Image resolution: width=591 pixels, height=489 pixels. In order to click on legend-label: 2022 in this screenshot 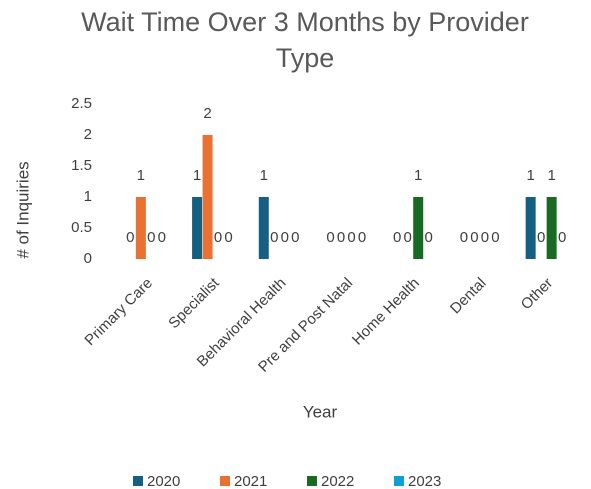, I will do `click(337, 481)`.